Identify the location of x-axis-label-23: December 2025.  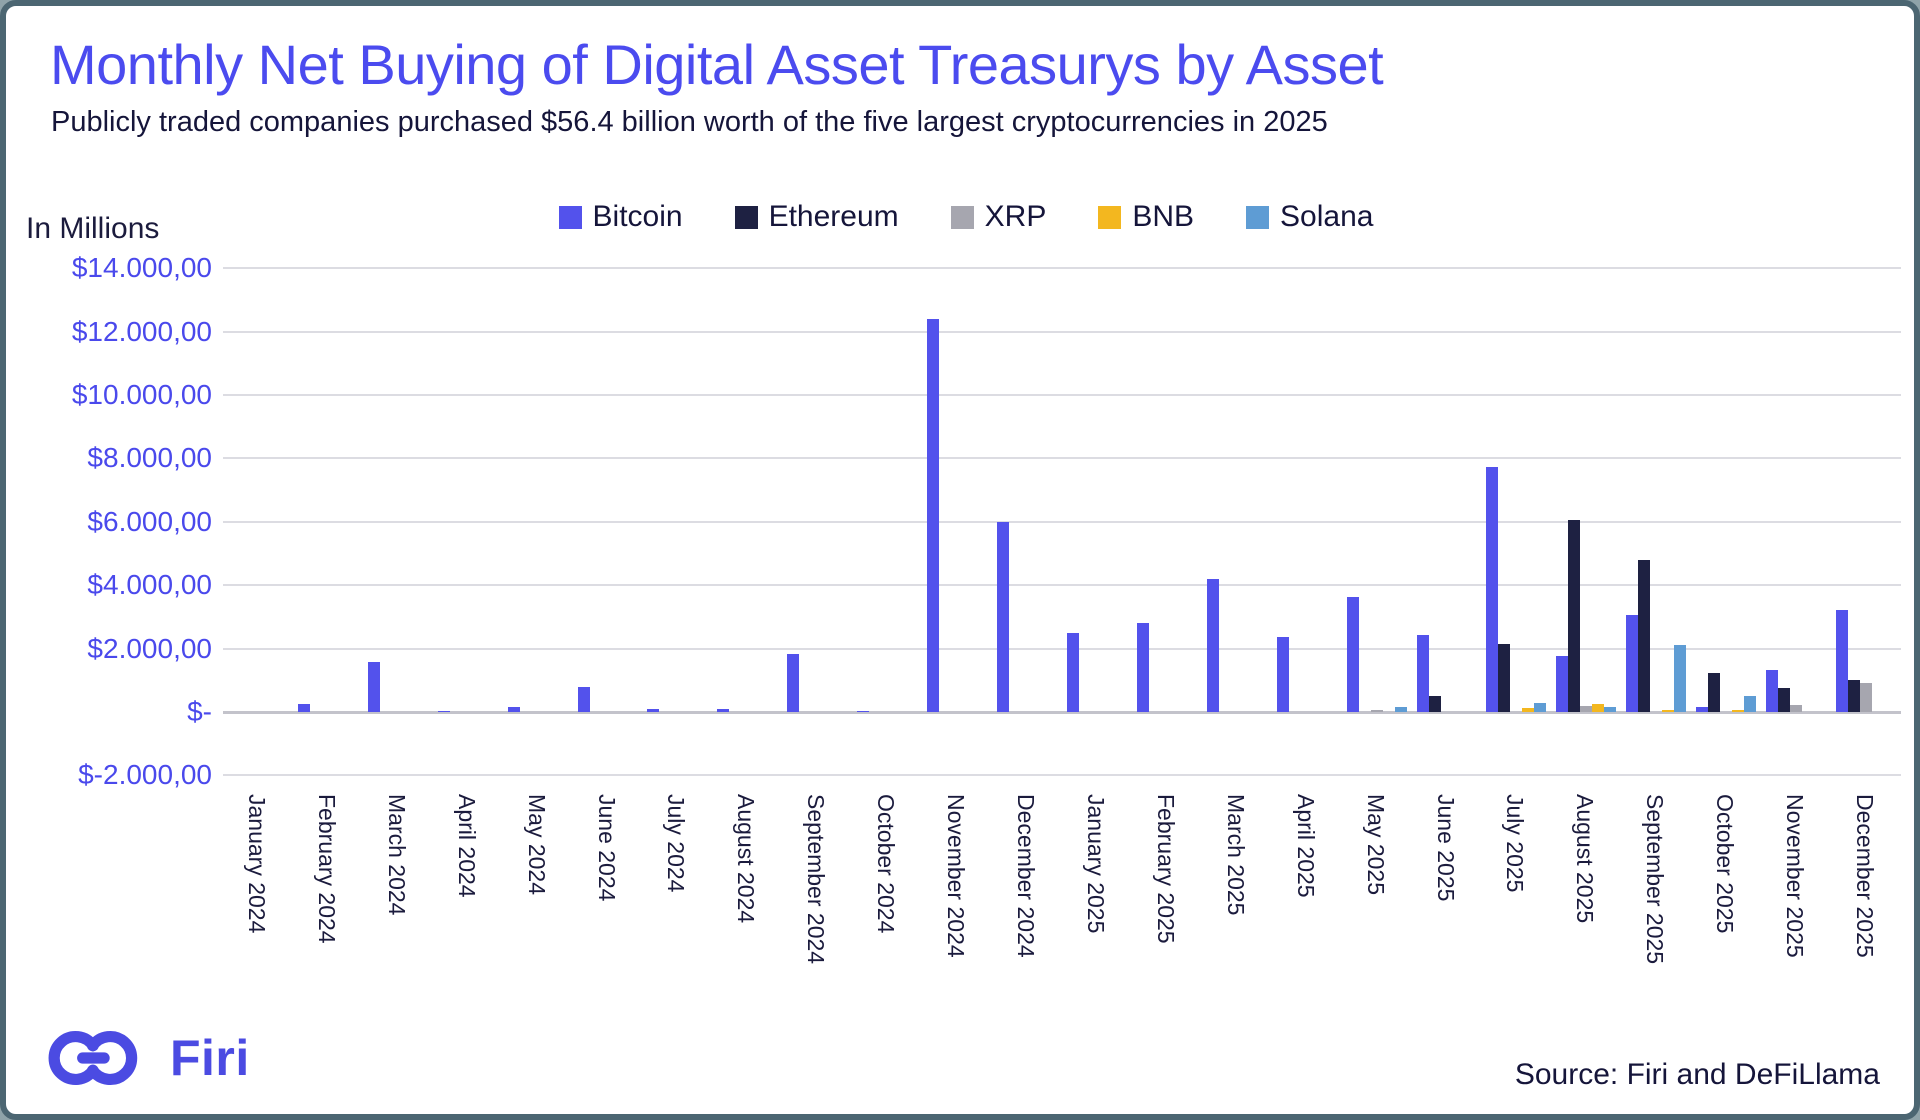
(1865, 876).